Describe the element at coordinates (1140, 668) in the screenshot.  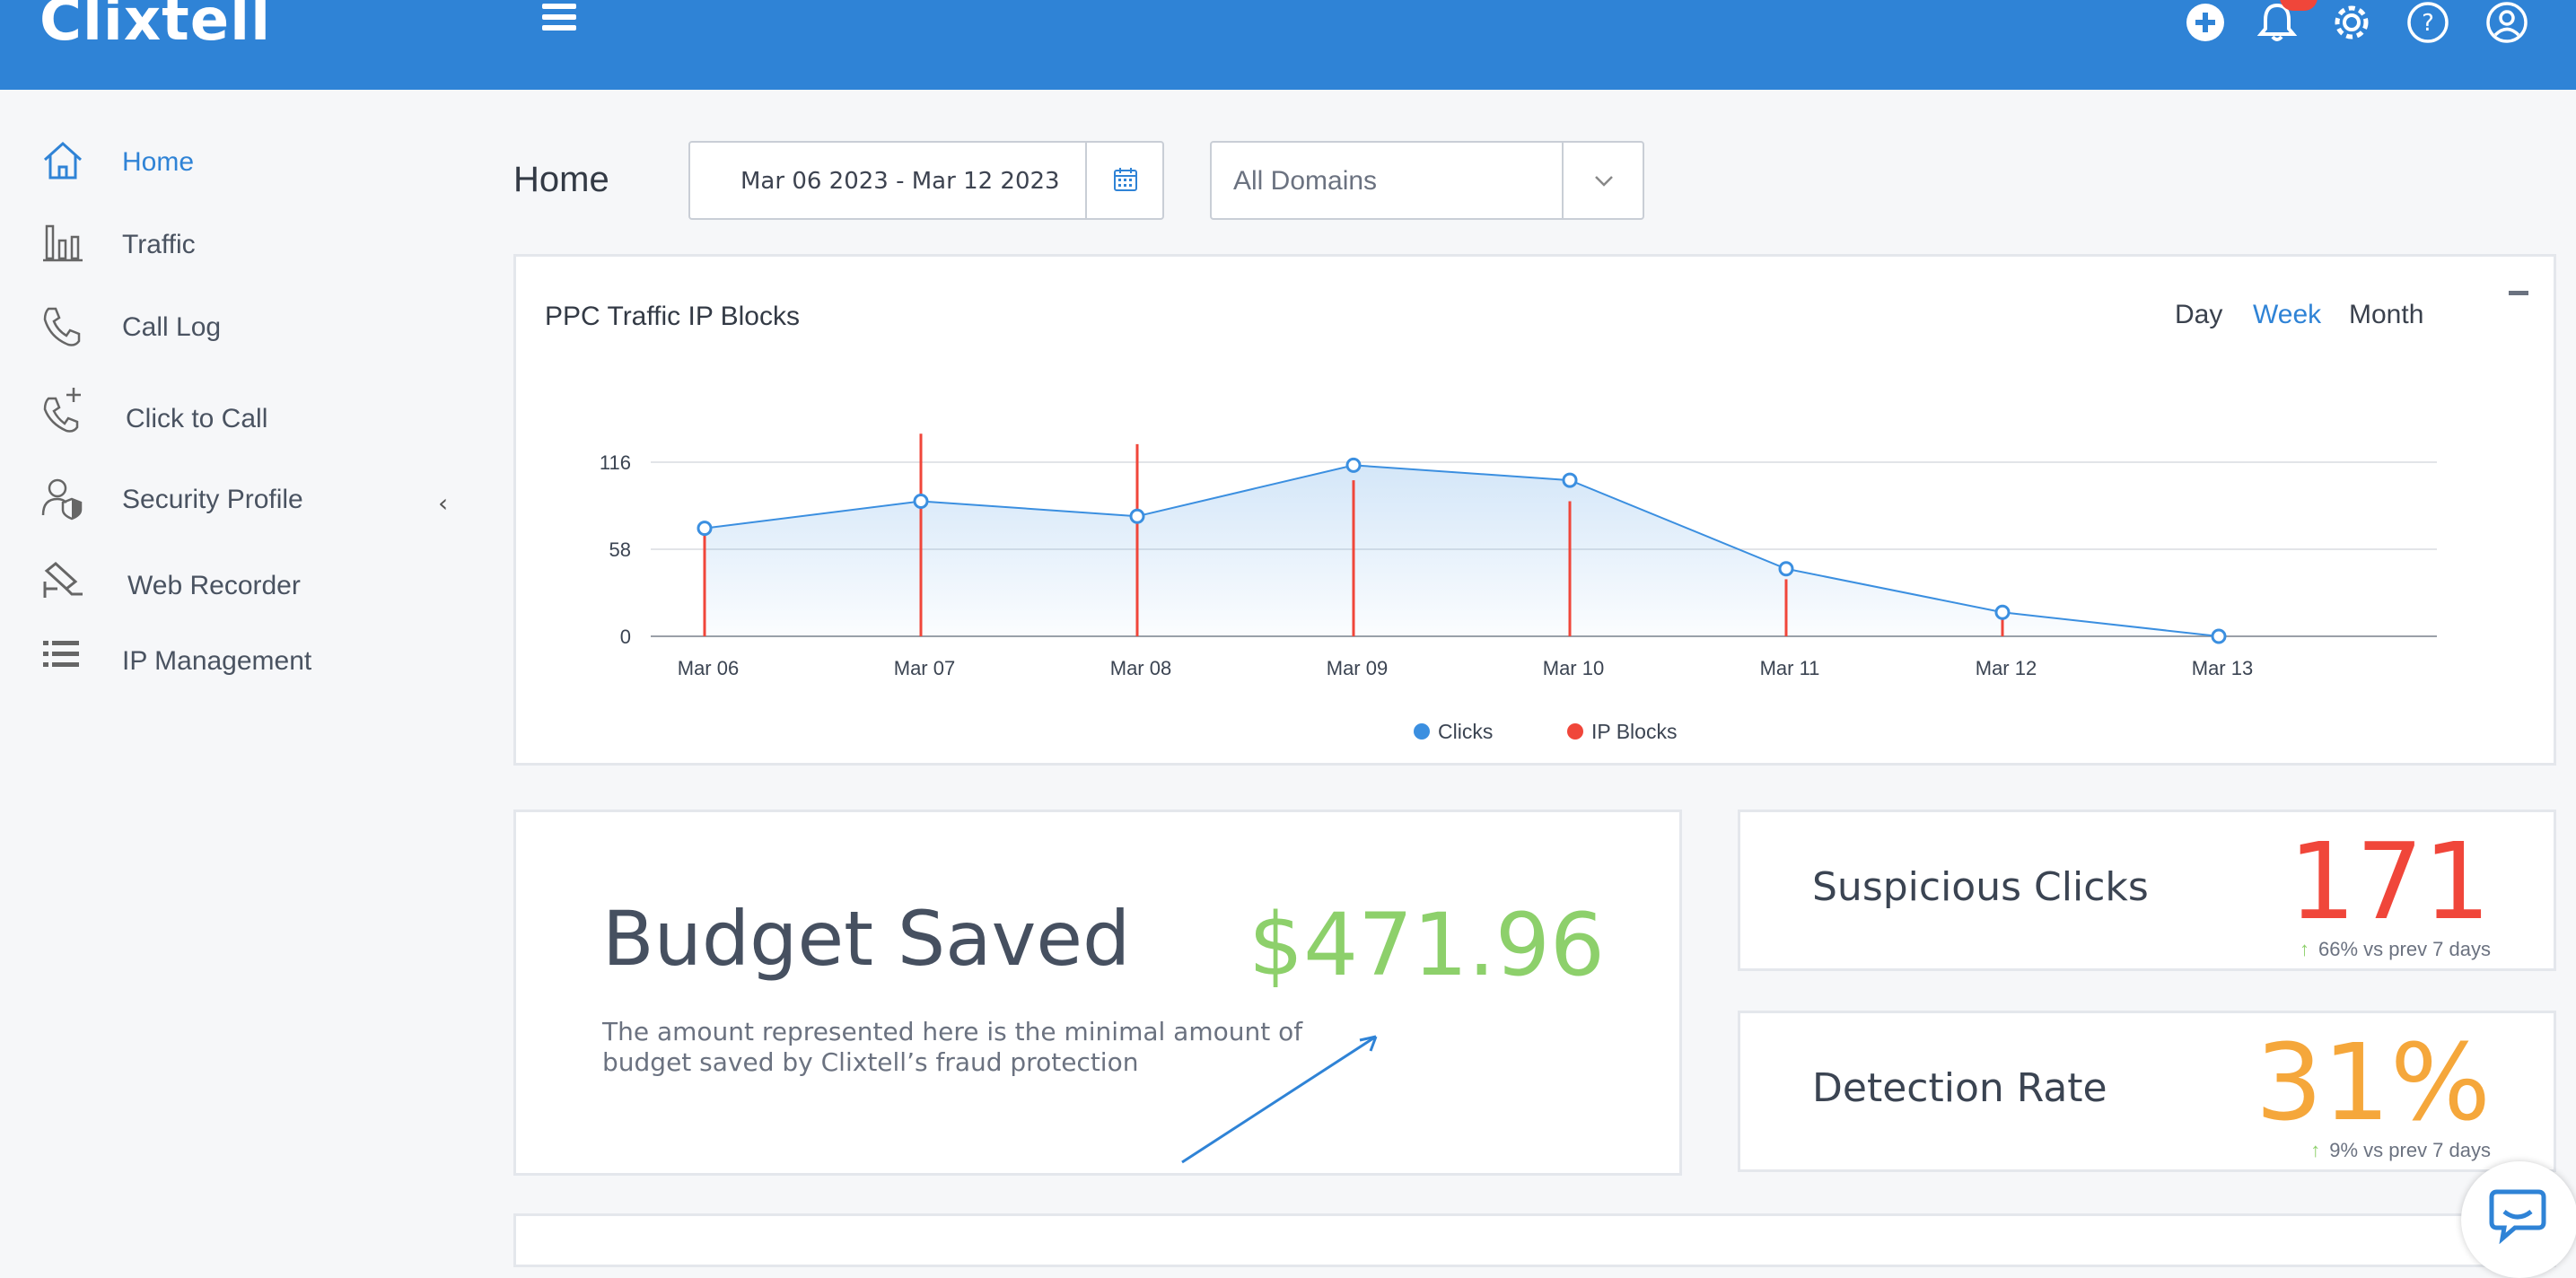
I see `x-tick-label: Mar 08` at that location.